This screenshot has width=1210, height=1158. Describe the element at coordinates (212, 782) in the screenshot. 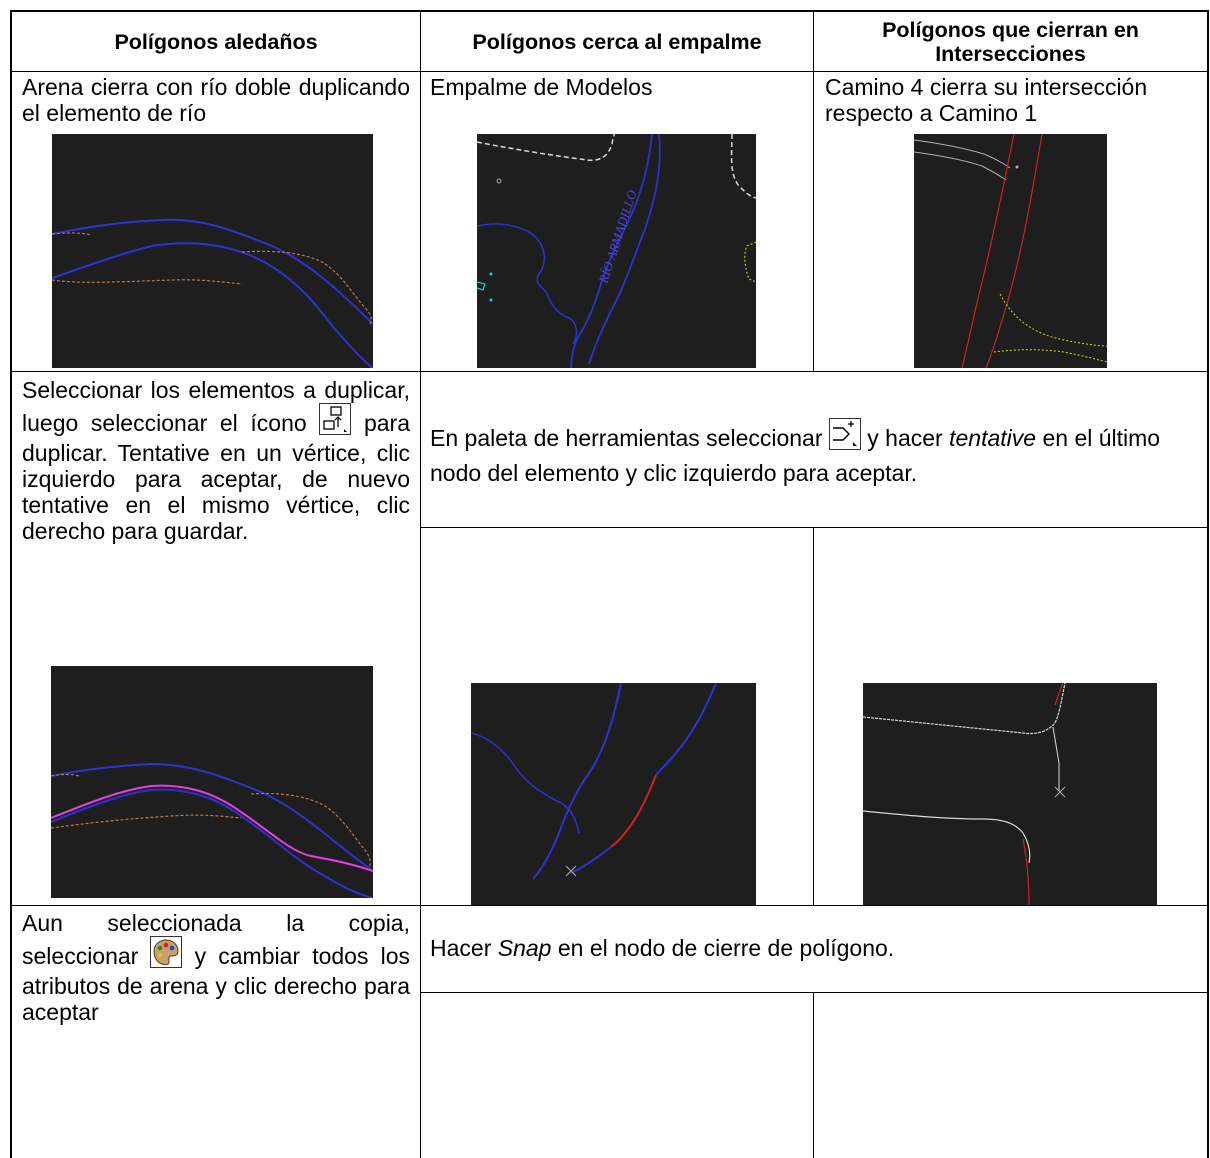

I see `image-duplicated-river` at that location.